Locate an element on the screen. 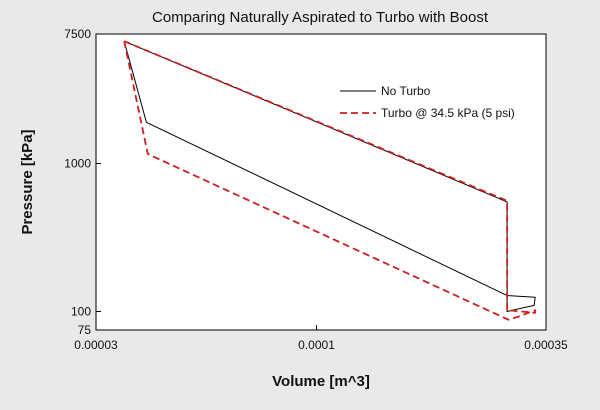  x-axis-label: Volume [m^3] is located at coordinates (321, 381).